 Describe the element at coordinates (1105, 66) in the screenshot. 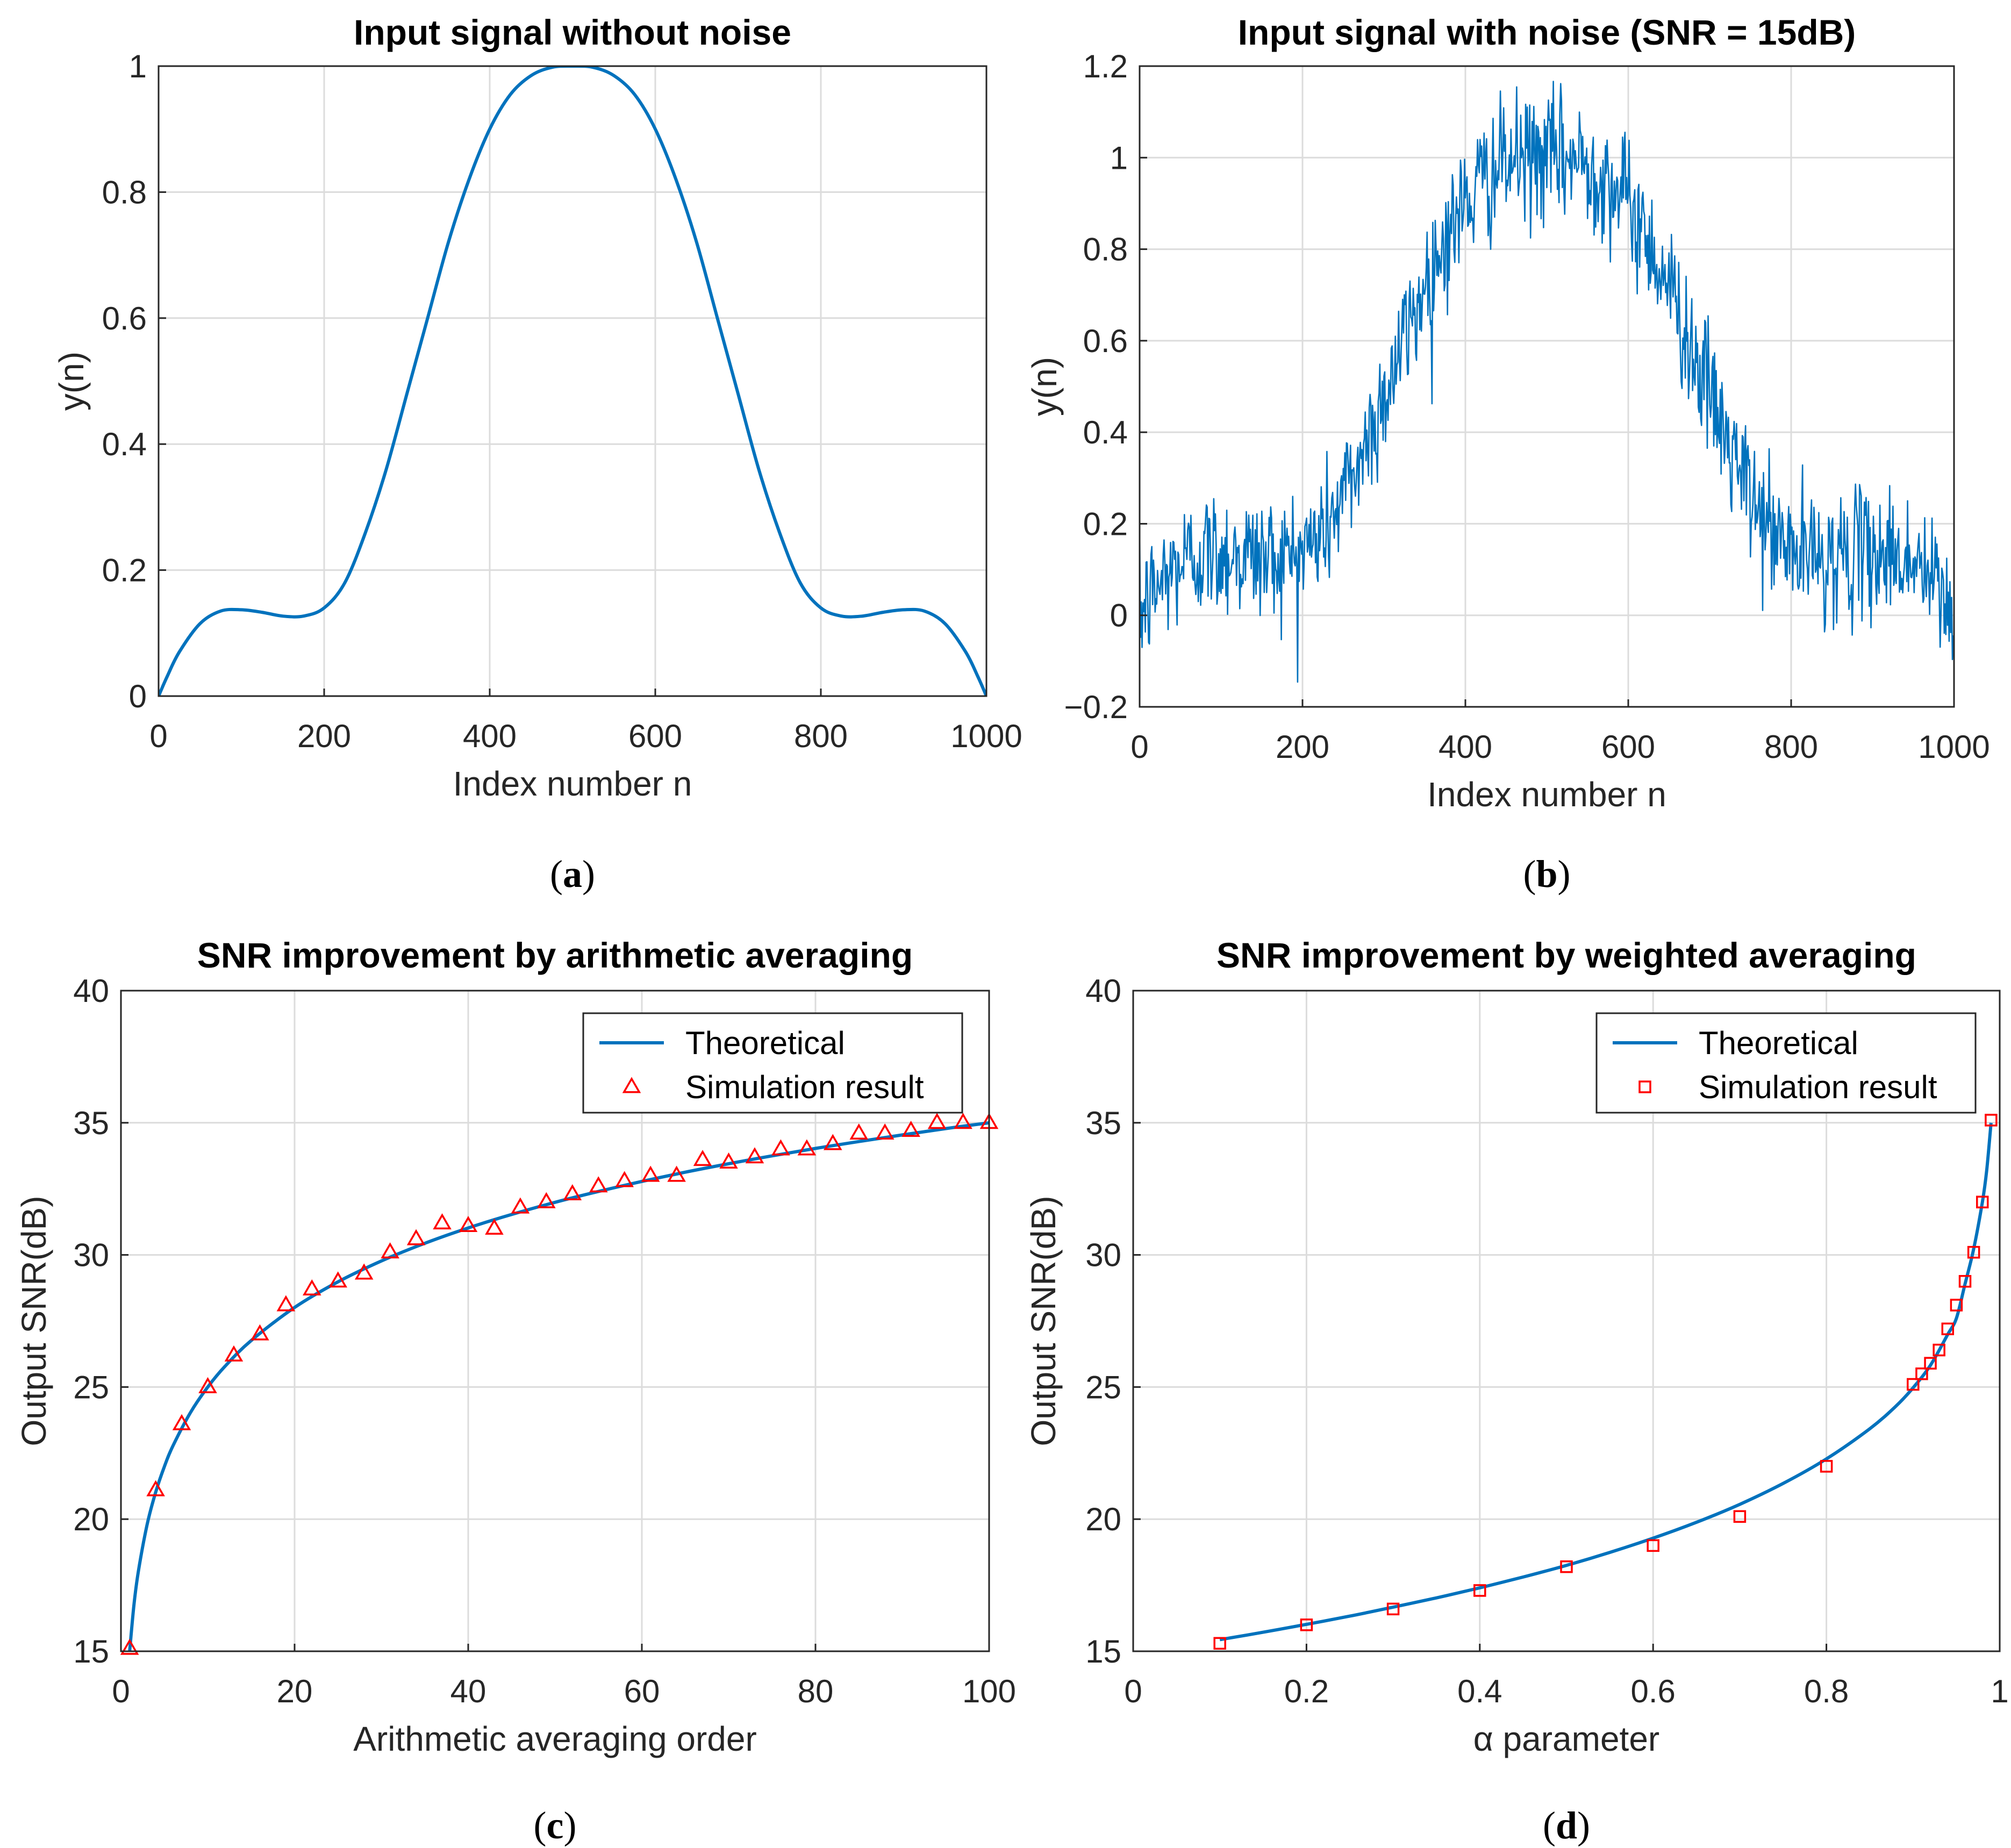

I see `y-tick-label: 1.2` at that location.